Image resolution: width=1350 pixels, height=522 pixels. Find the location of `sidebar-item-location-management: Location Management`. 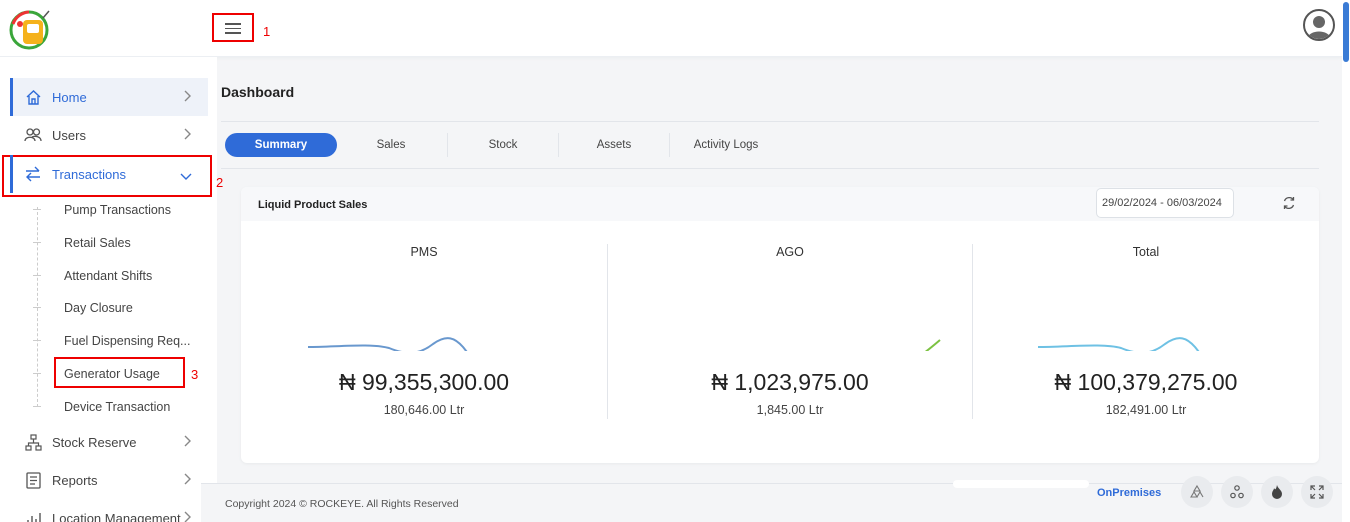

sidebar-item-location-management: Location Management is located at coordinates (109, 510).